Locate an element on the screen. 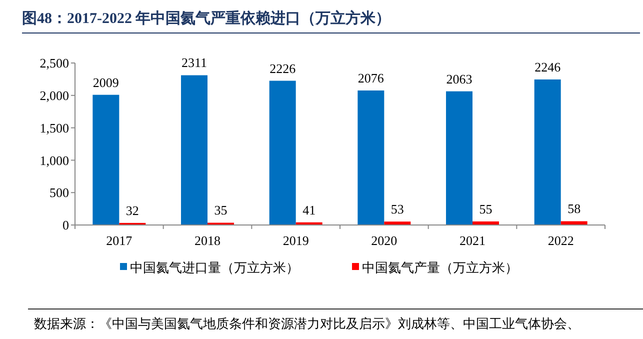 This screenshot has height=339, width=643. source-note: 数据来源：《中国与美国氦气地质条件和资源潜力对比及启示》刘成林等、中国工业气体协会、 is located at coordinates (307, 323).